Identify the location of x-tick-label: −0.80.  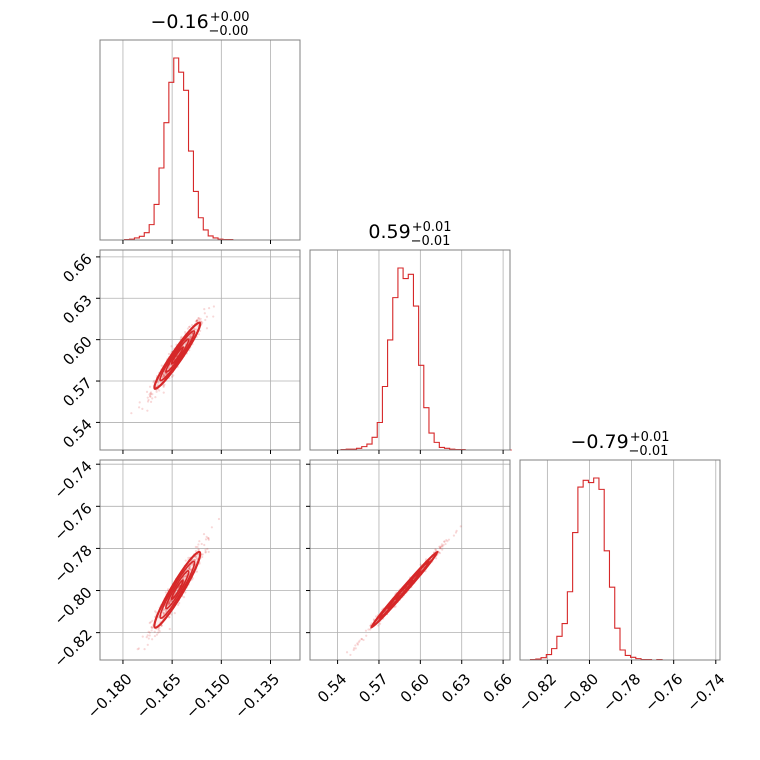
(579, 692).